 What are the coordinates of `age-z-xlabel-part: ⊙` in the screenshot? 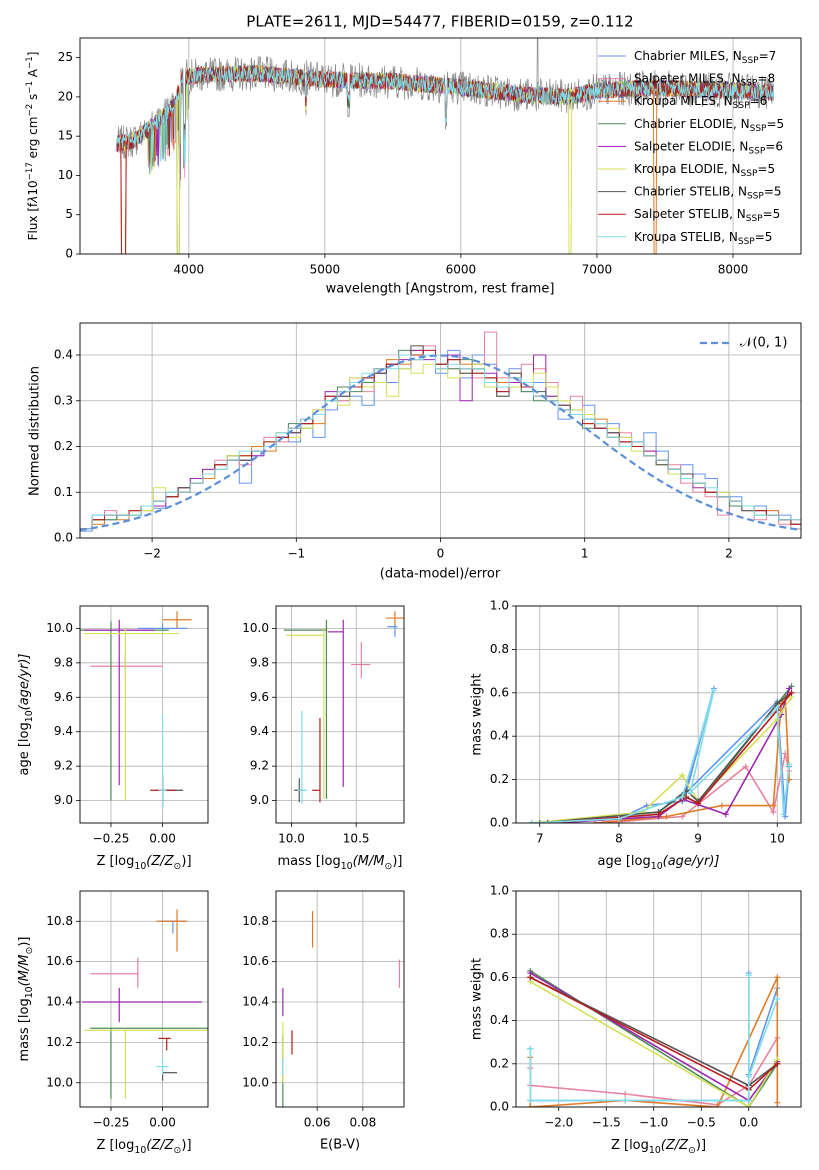 It's located at (178, 866).